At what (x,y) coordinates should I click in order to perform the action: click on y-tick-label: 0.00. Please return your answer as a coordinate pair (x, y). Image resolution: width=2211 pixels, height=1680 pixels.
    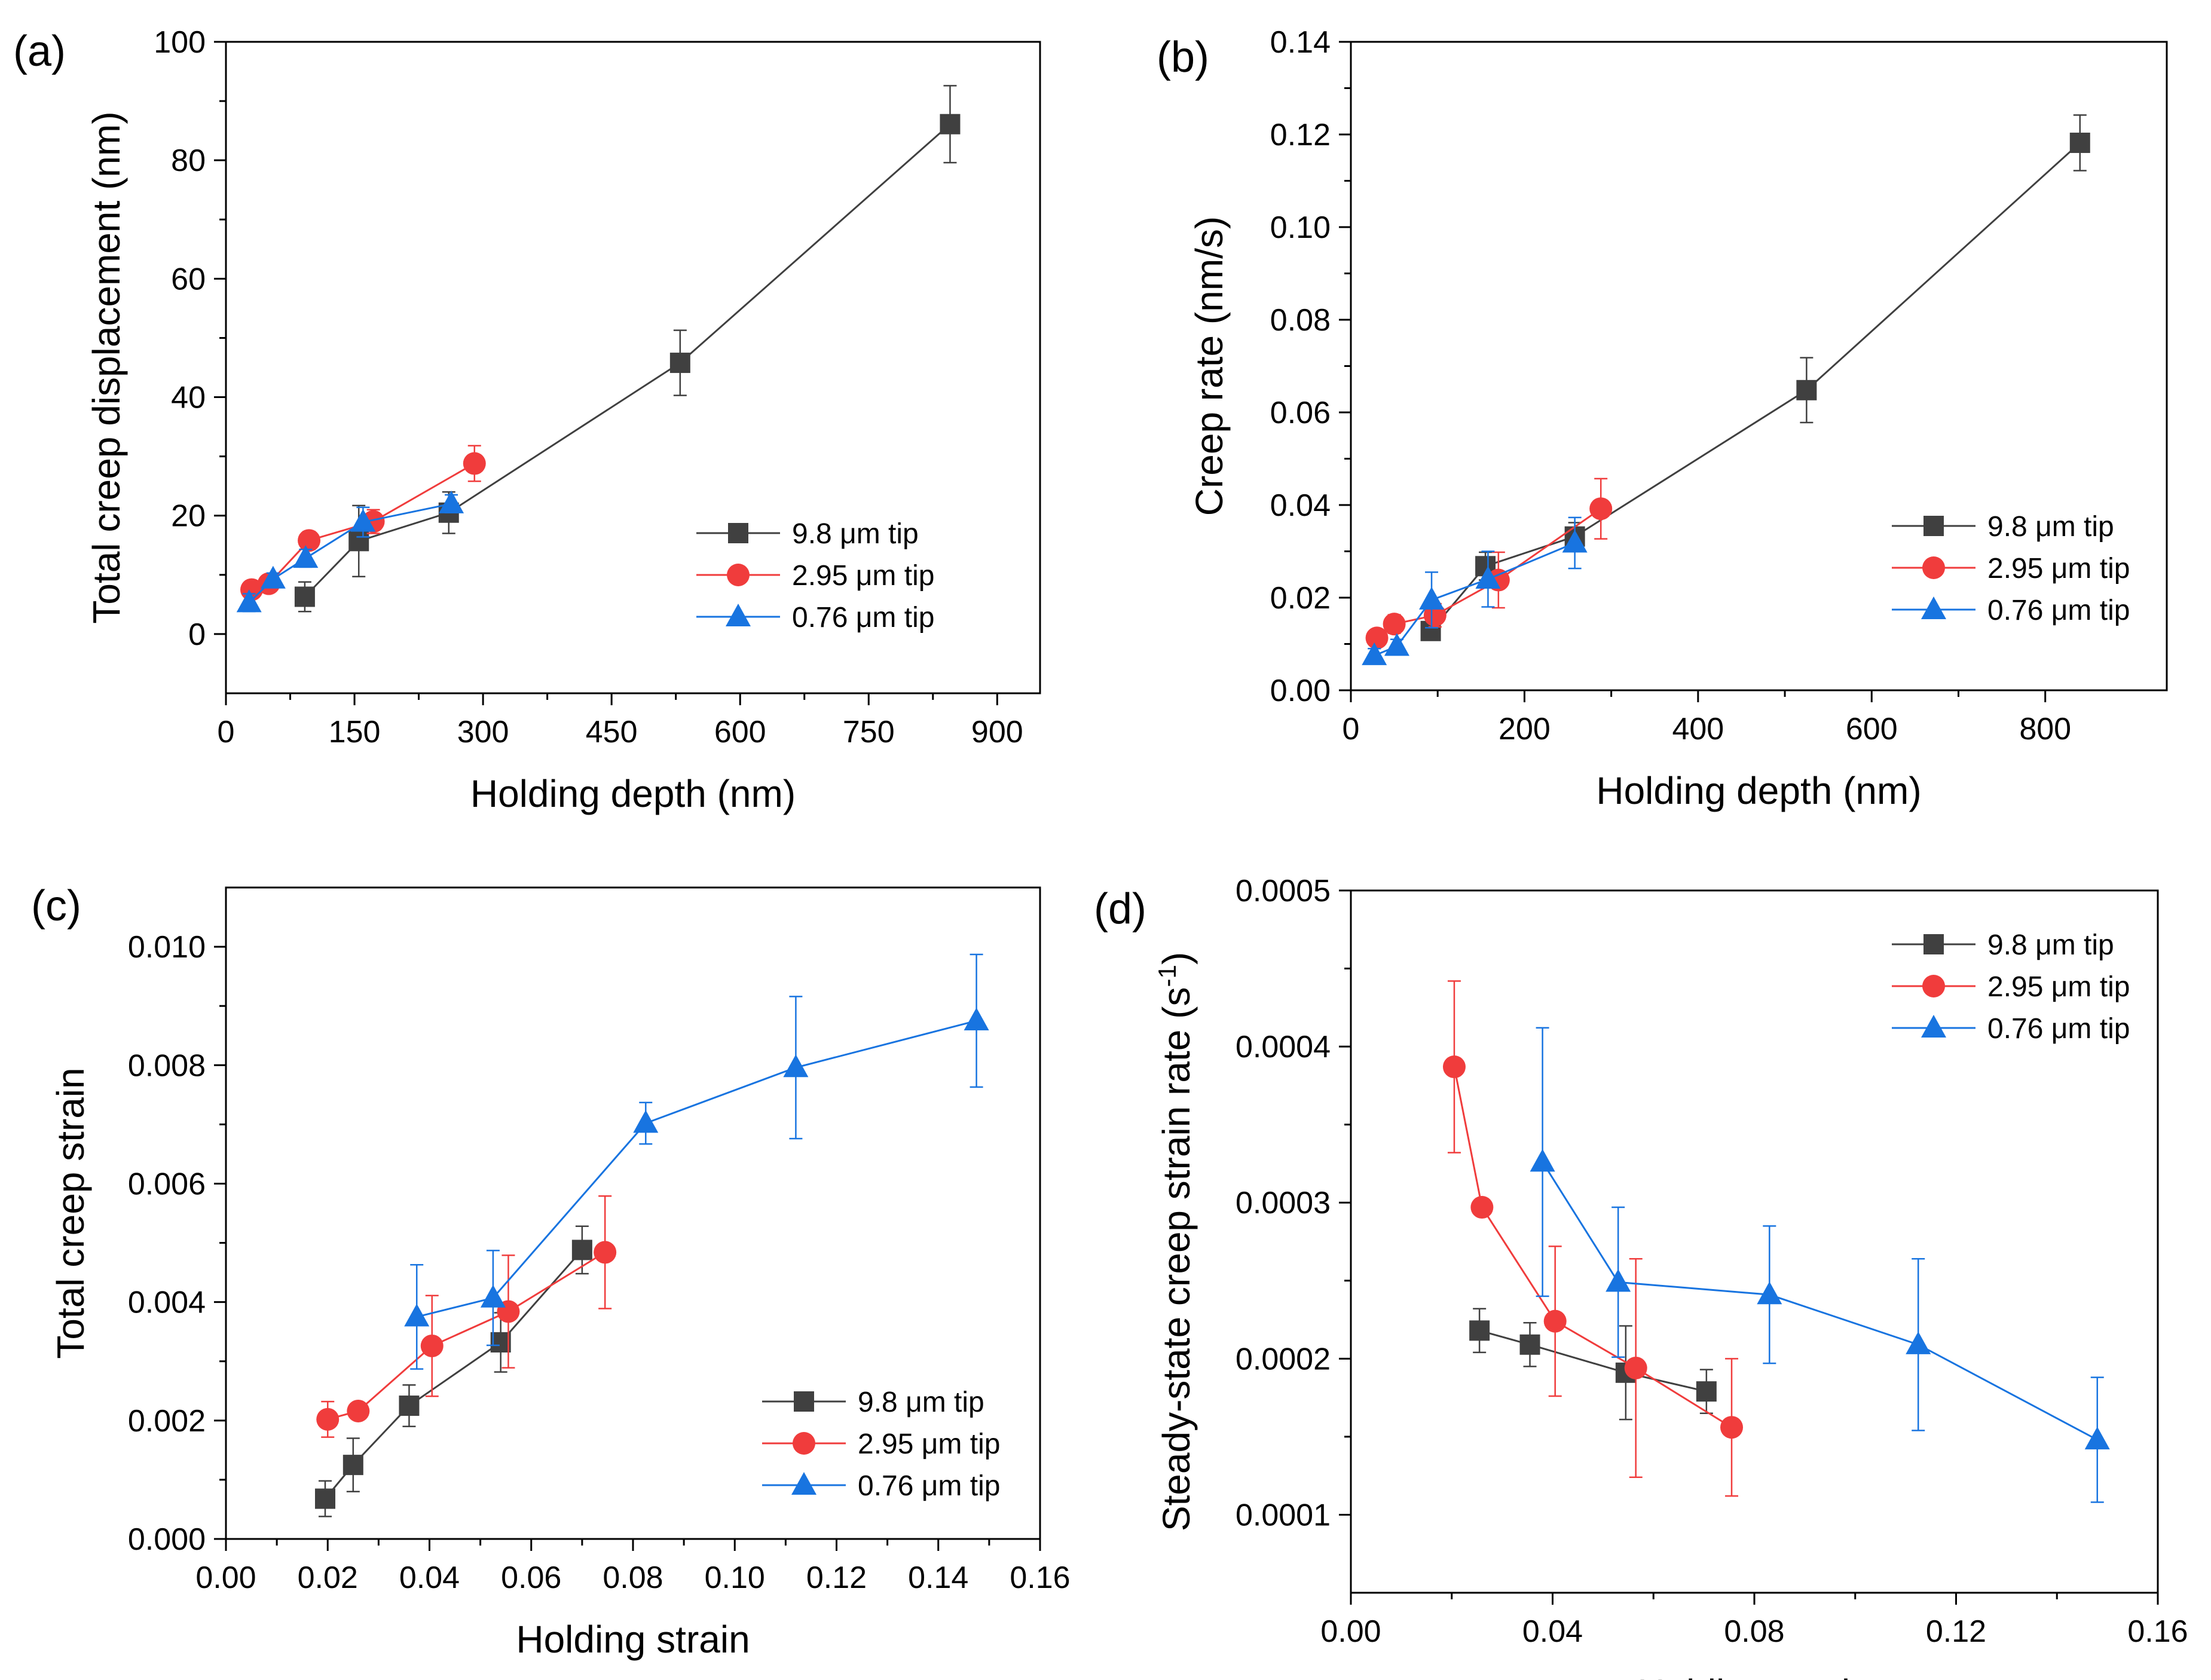
    Looking at the image, I should click on (1301, 691).